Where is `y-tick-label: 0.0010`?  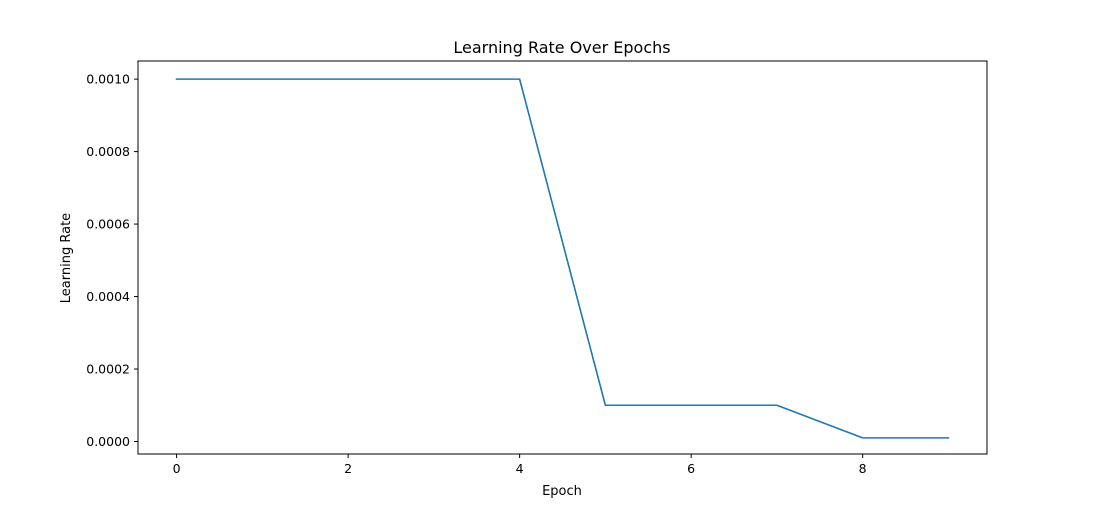
y-tick-label: 0.0010 is located at coordinates (108, 79).